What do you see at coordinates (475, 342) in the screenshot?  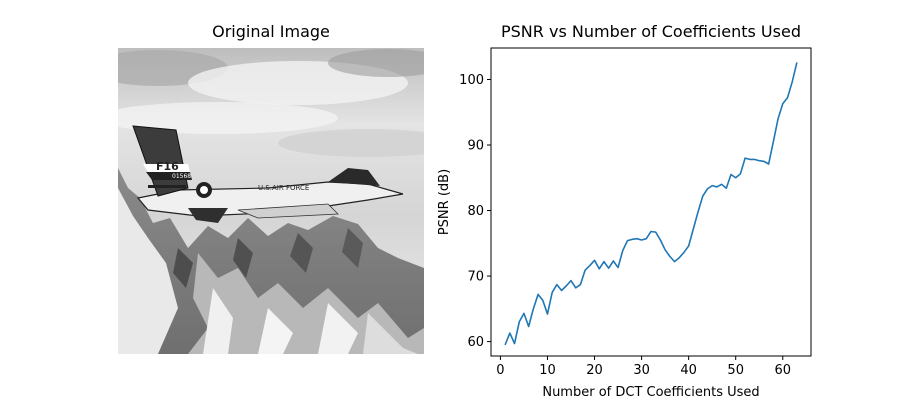 I see `y-tick-label: 60` at bounding box center [475, 342].